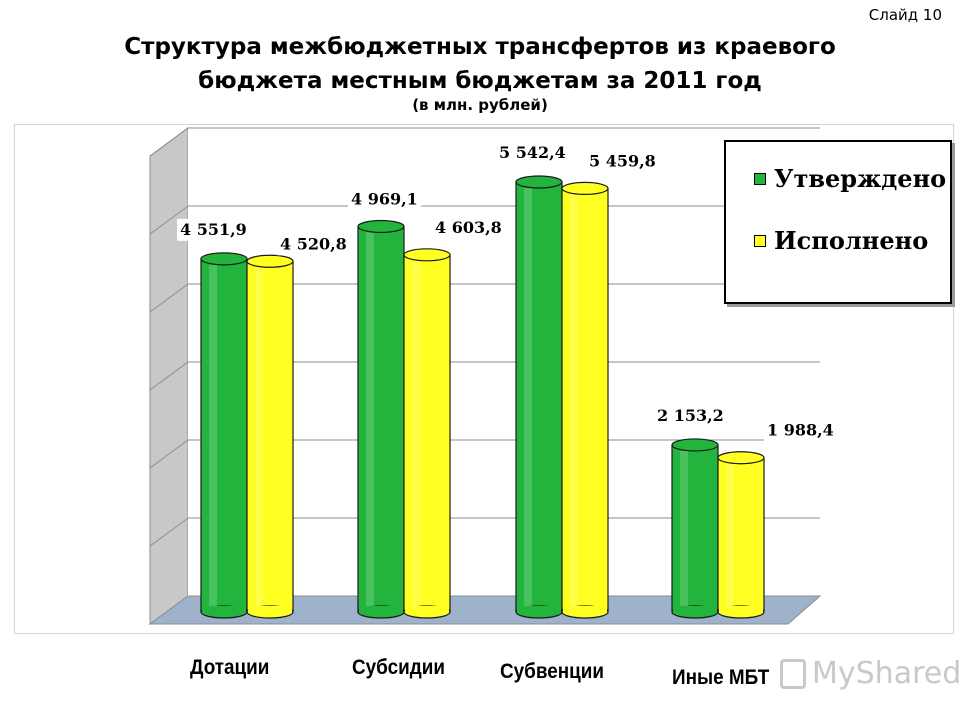 The height and width of the screenshot is (720, 960). I want to click on data-label-executed-1: 4 520,8, so click(313, 243).